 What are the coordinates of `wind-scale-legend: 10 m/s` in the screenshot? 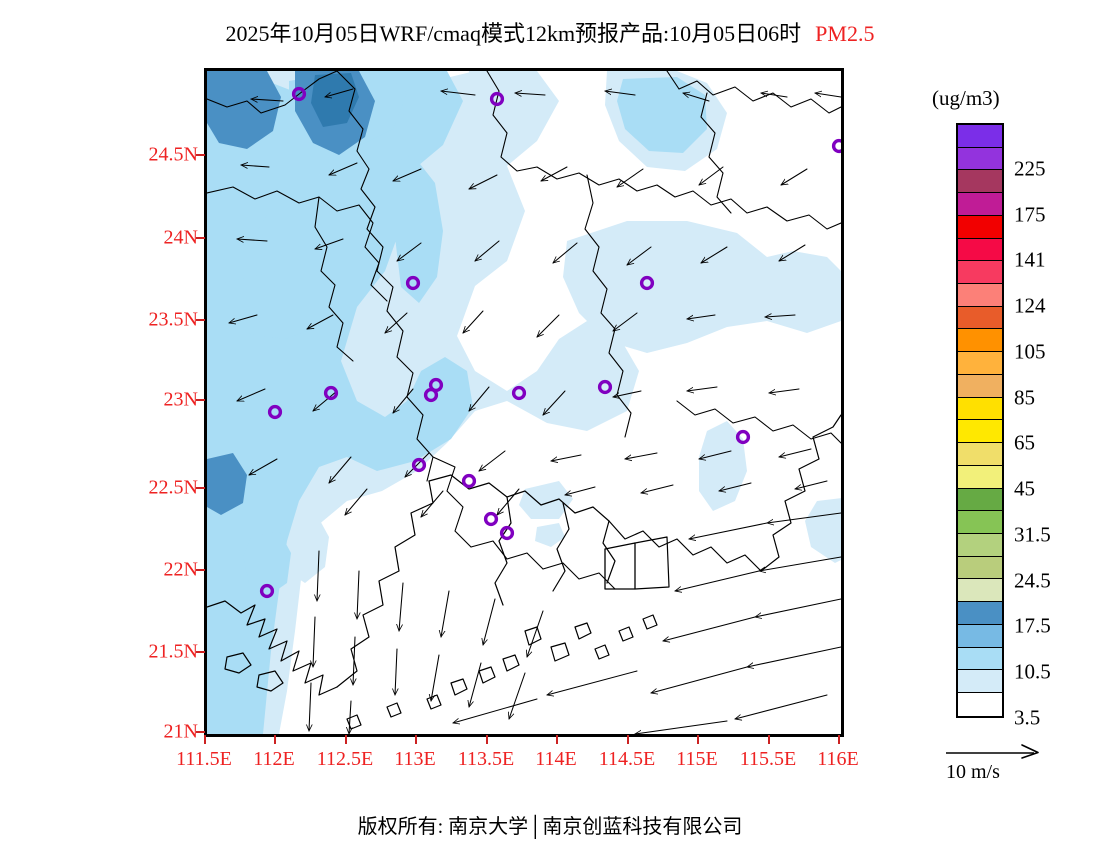 It's located at (1002, 763).